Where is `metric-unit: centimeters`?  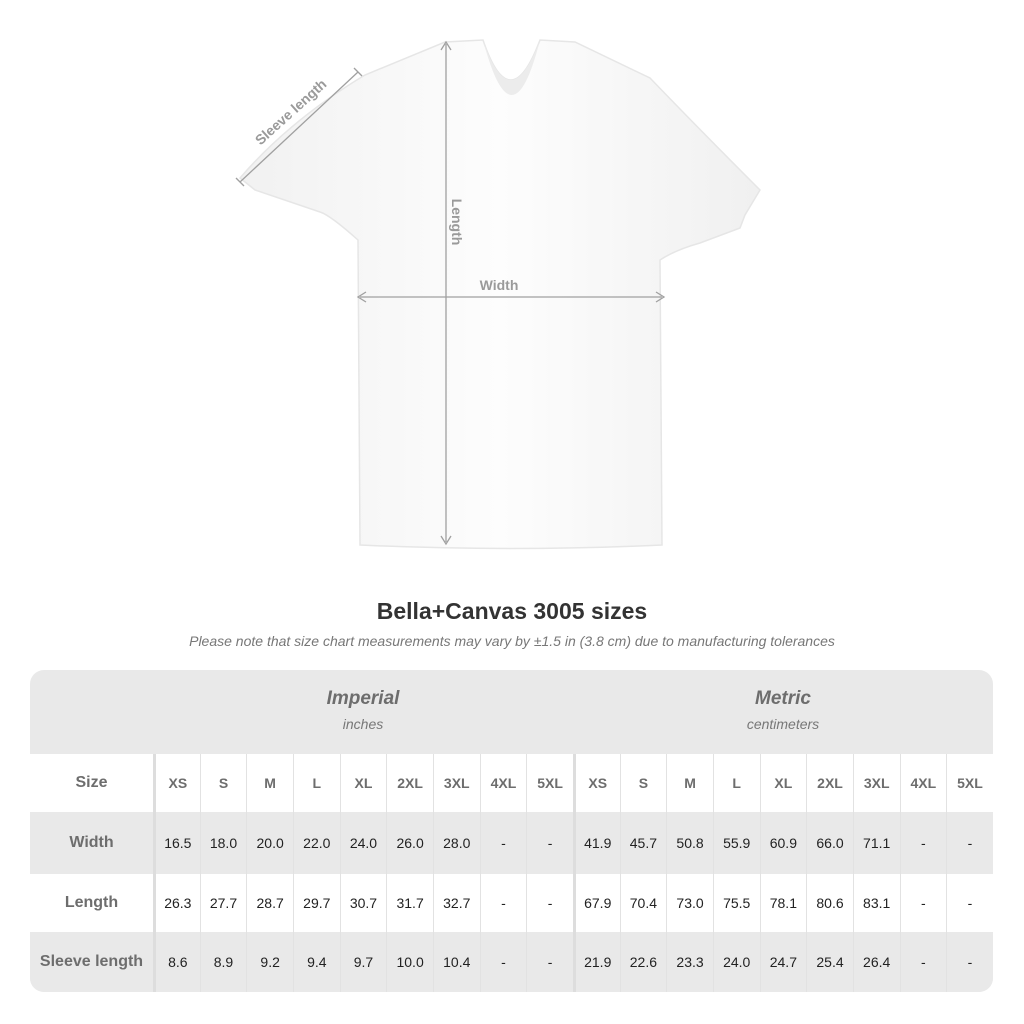 metric-unit: centimeters is located at coordinates (783, 724).